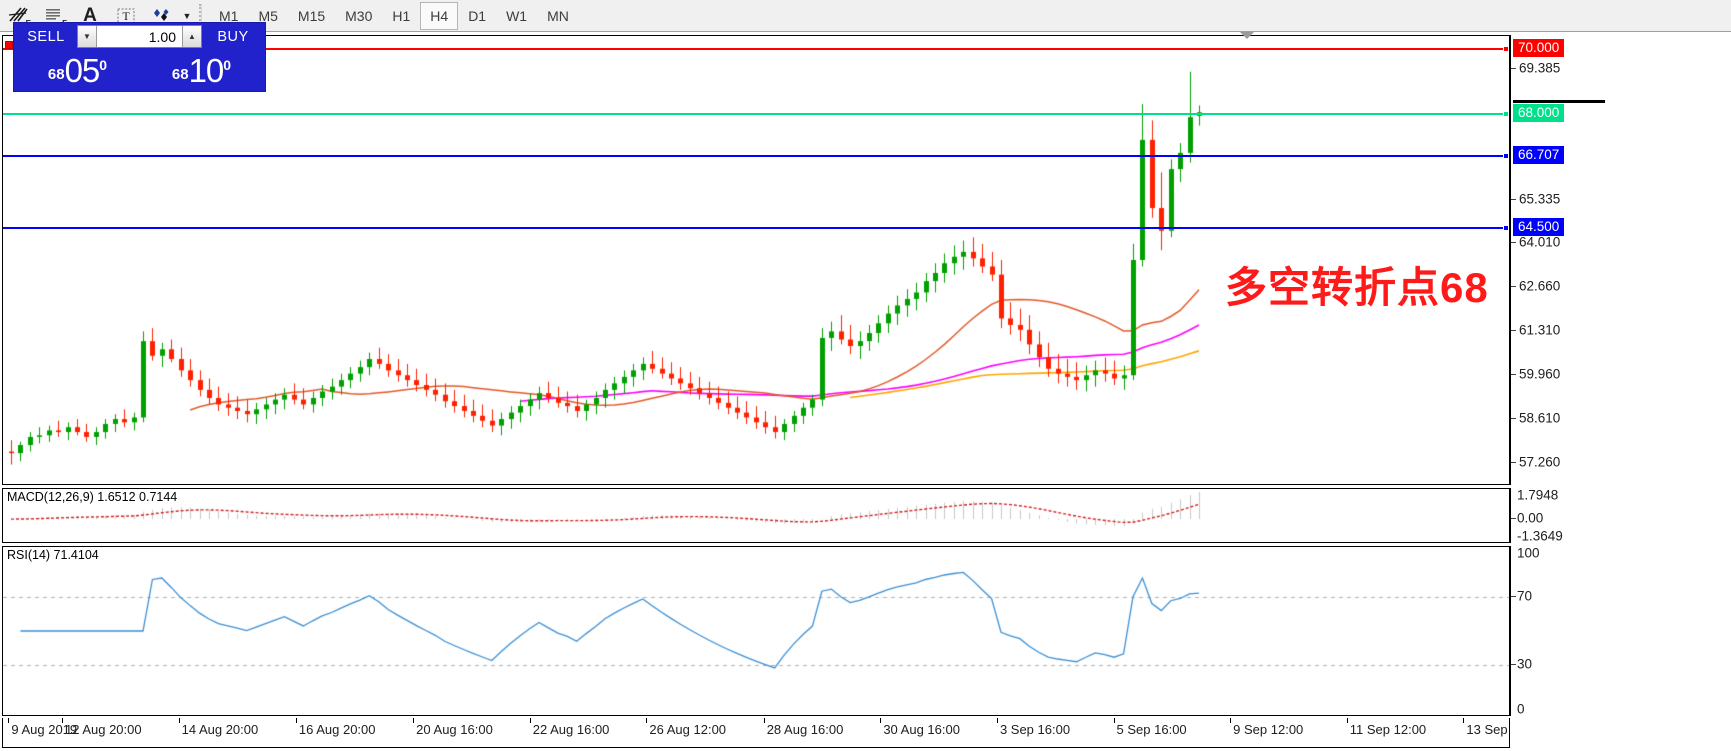 The height and width of the screenshot is (751, 1731). Describe the element at coordinates (1539, 47) in the screenshot. I see `level-label-70000: 70.000` at that location.